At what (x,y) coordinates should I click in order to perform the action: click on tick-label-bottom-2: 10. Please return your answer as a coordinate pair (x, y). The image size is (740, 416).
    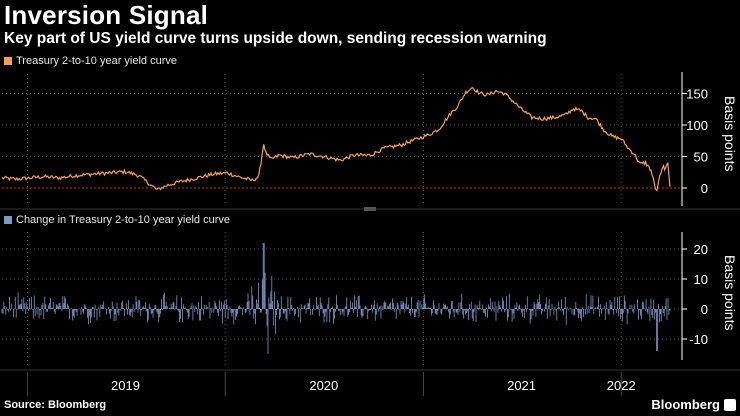
    Looking at the image, I should click on (701, 279).